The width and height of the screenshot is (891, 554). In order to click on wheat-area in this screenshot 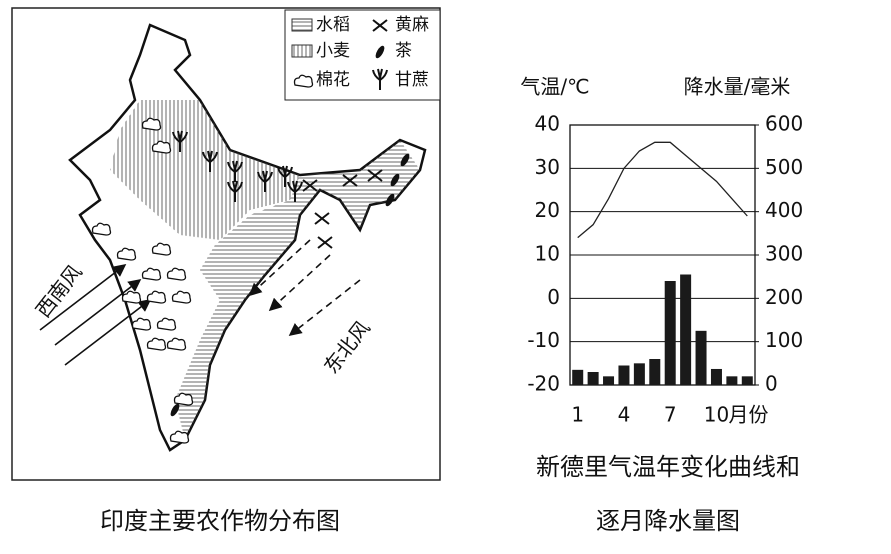, I will do `click(205, 170)`.